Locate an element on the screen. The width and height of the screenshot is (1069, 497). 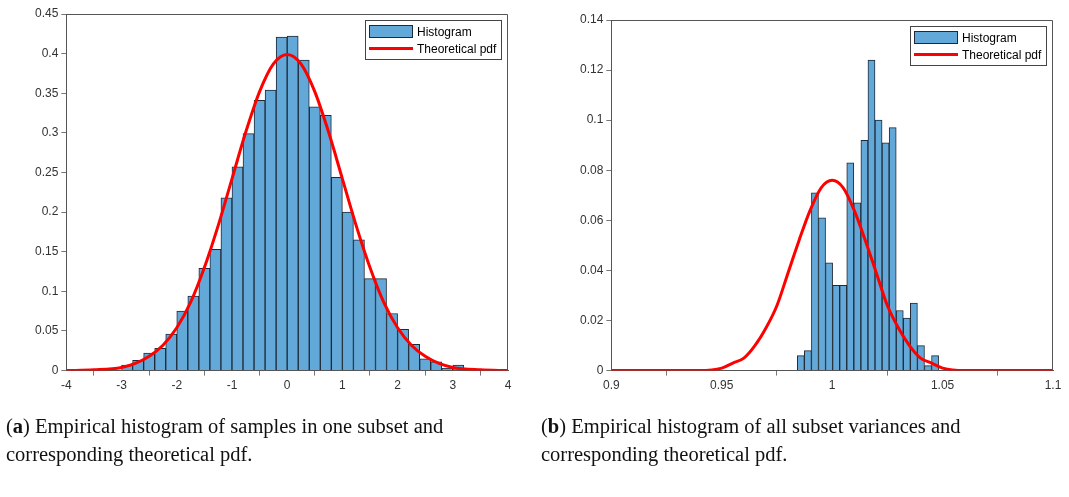
y-tick-label: 0.4 is located at coordinates (50, 52).